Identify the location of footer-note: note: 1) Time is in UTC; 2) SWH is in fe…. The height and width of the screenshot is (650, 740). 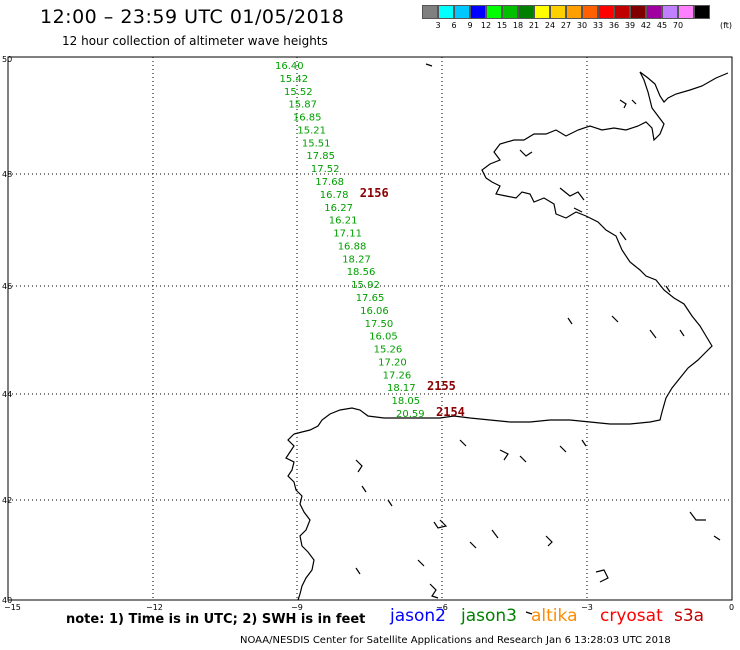
(216, 619).